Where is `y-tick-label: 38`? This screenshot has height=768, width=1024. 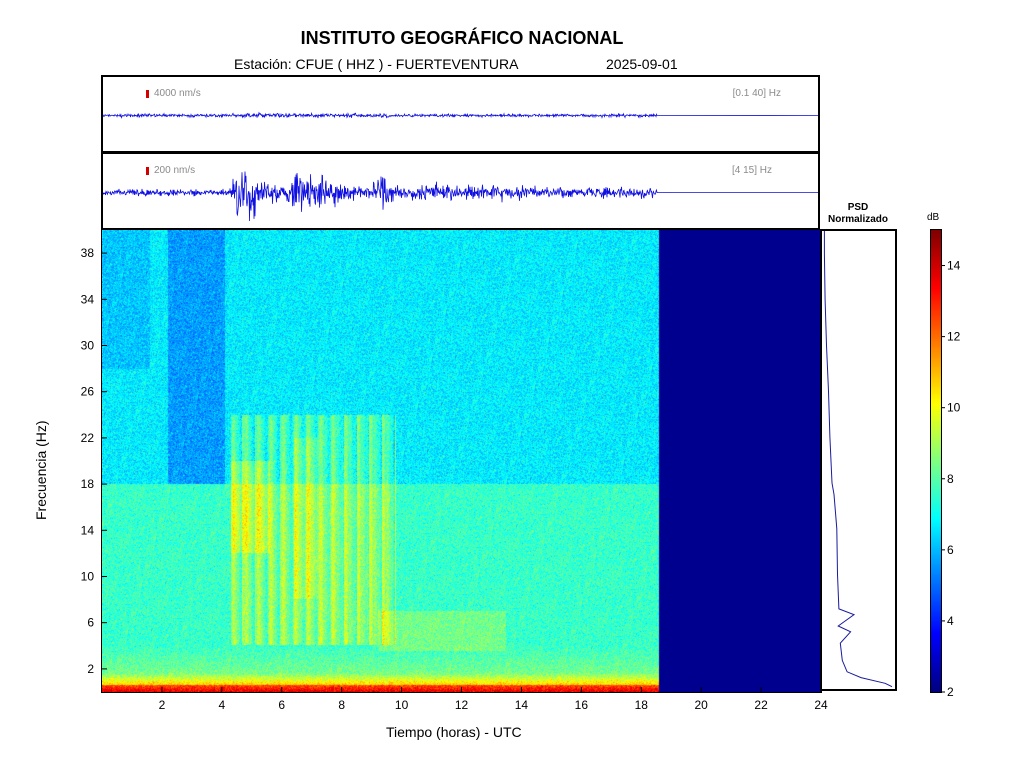
y-tick-label: 38 is located at coordinates (88, 253).